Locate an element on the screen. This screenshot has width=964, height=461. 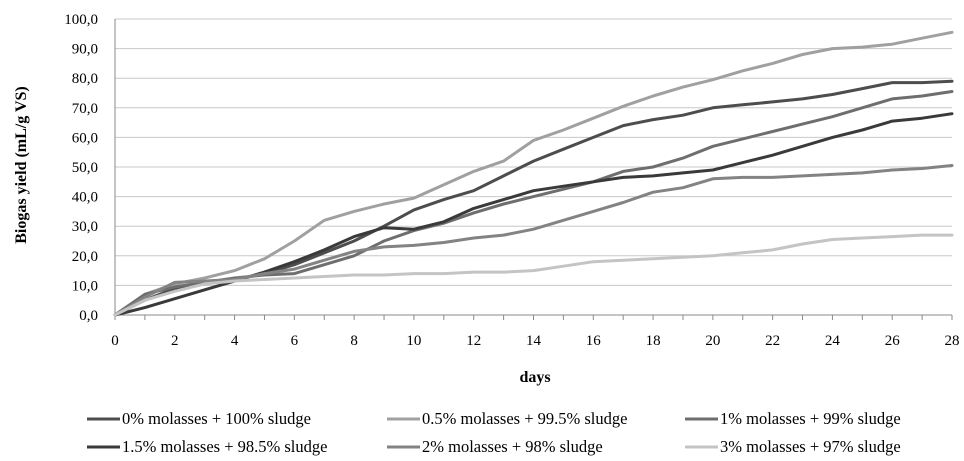
y-tick-label: 10,0 is located at coordinates (85, 286).